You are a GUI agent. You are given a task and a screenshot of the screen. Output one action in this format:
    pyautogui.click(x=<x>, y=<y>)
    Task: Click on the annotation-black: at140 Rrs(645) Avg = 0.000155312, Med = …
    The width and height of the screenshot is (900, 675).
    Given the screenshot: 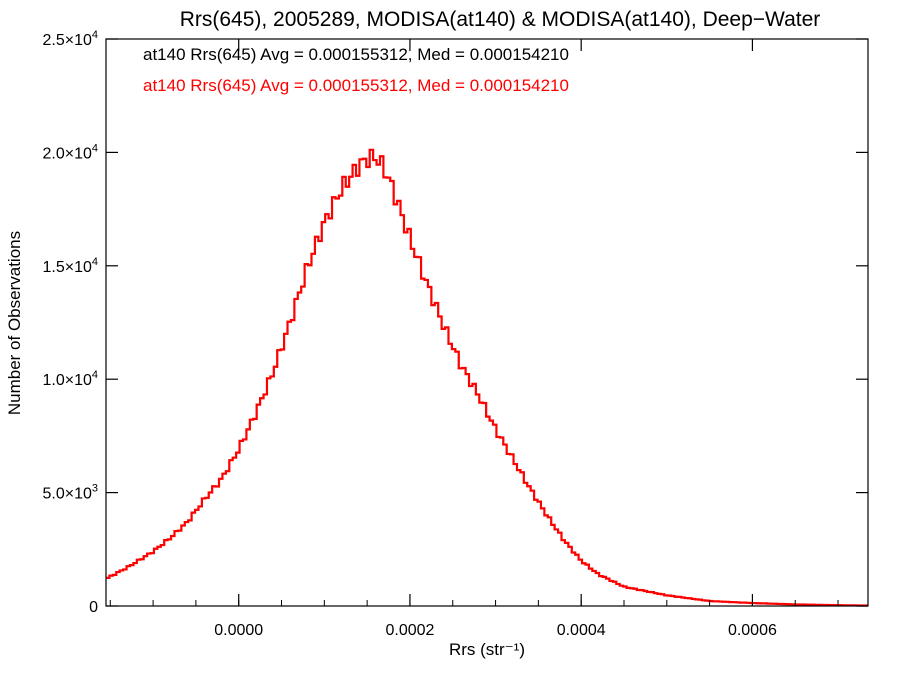 What is the action you would take?
    pyautogui.click(x=356, y=54)
    